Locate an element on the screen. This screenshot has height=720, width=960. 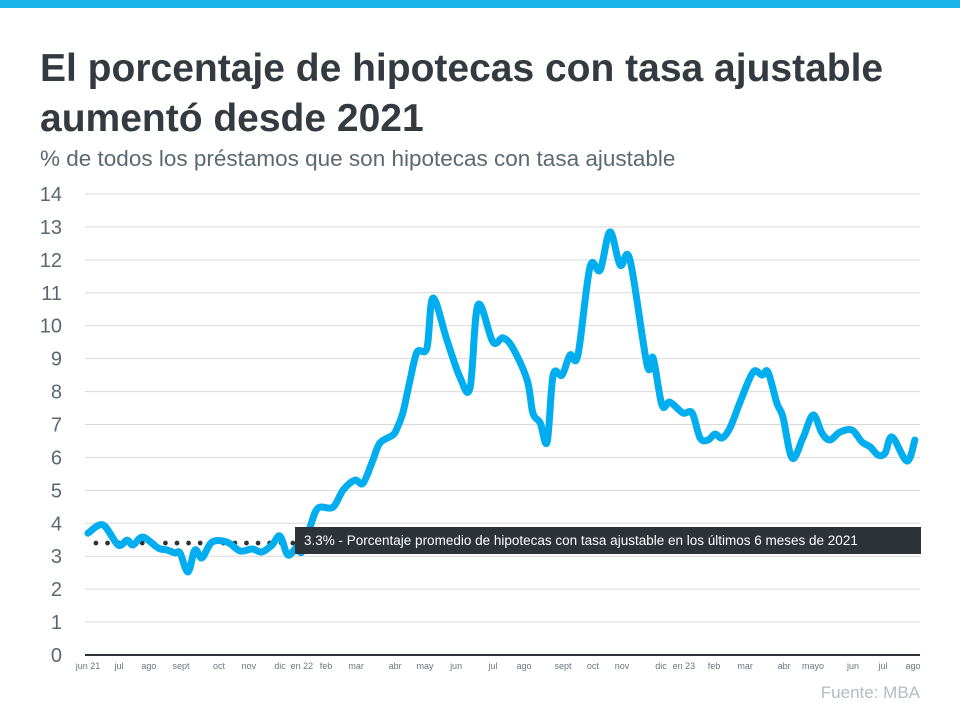
y-tick-label: 14 is located at coordinates (51, 195).